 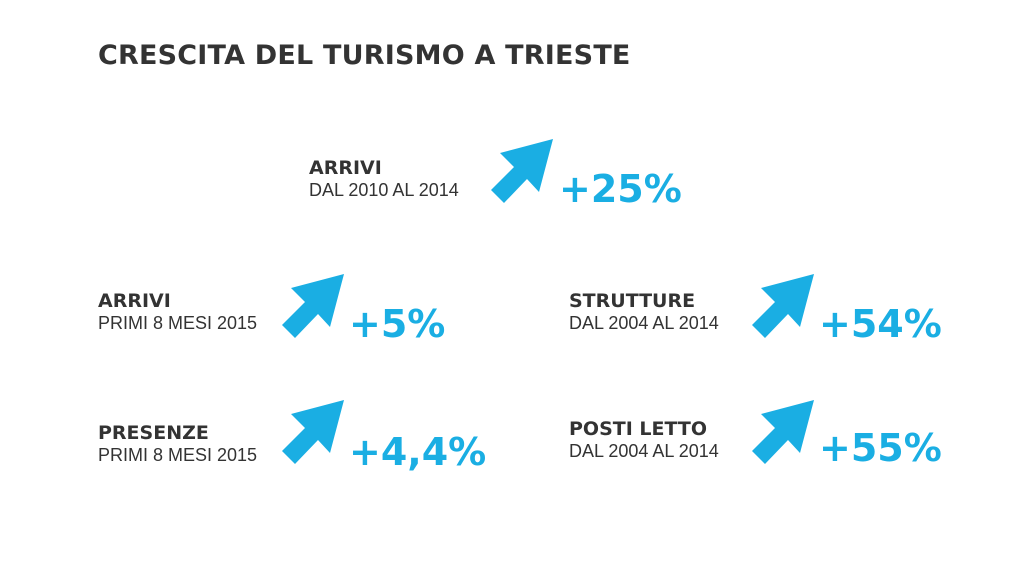 I want to click on stat-arrivi-2010-2014: ARRIVI DAL 2010 AL 2014 +25%, so click(x=509, y=193).